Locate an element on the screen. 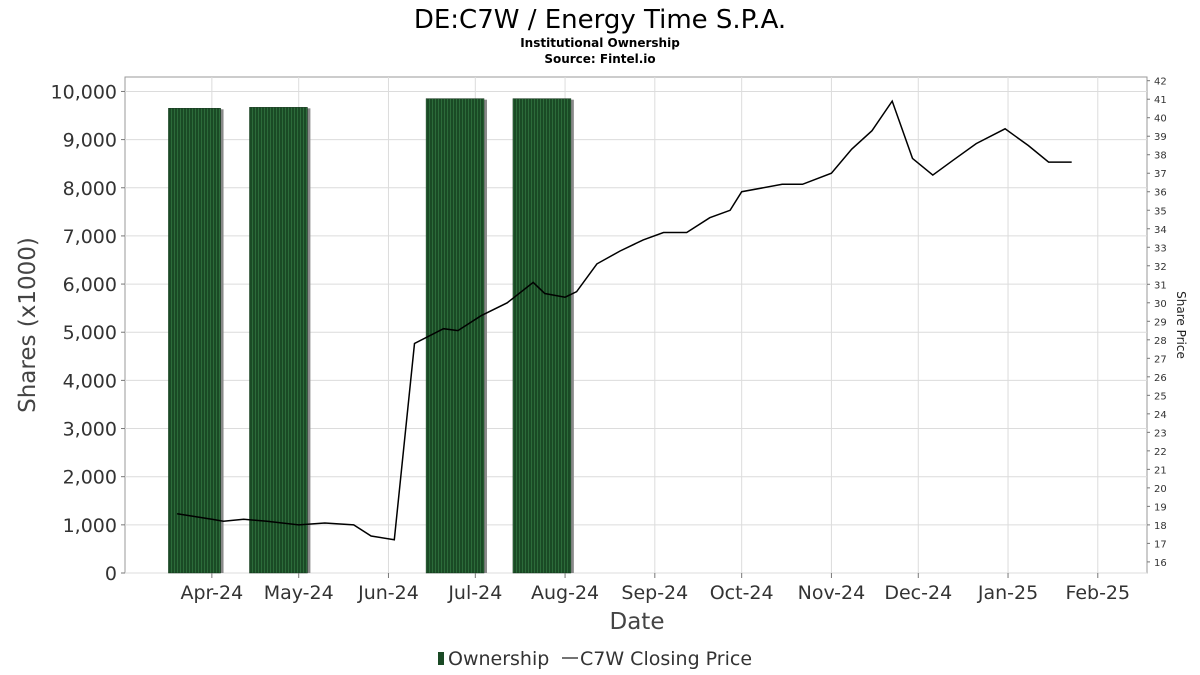 The height and width of the screenshot is (675, 1200). y-tick-label: 9,000 is located at coordinates (90, 141).